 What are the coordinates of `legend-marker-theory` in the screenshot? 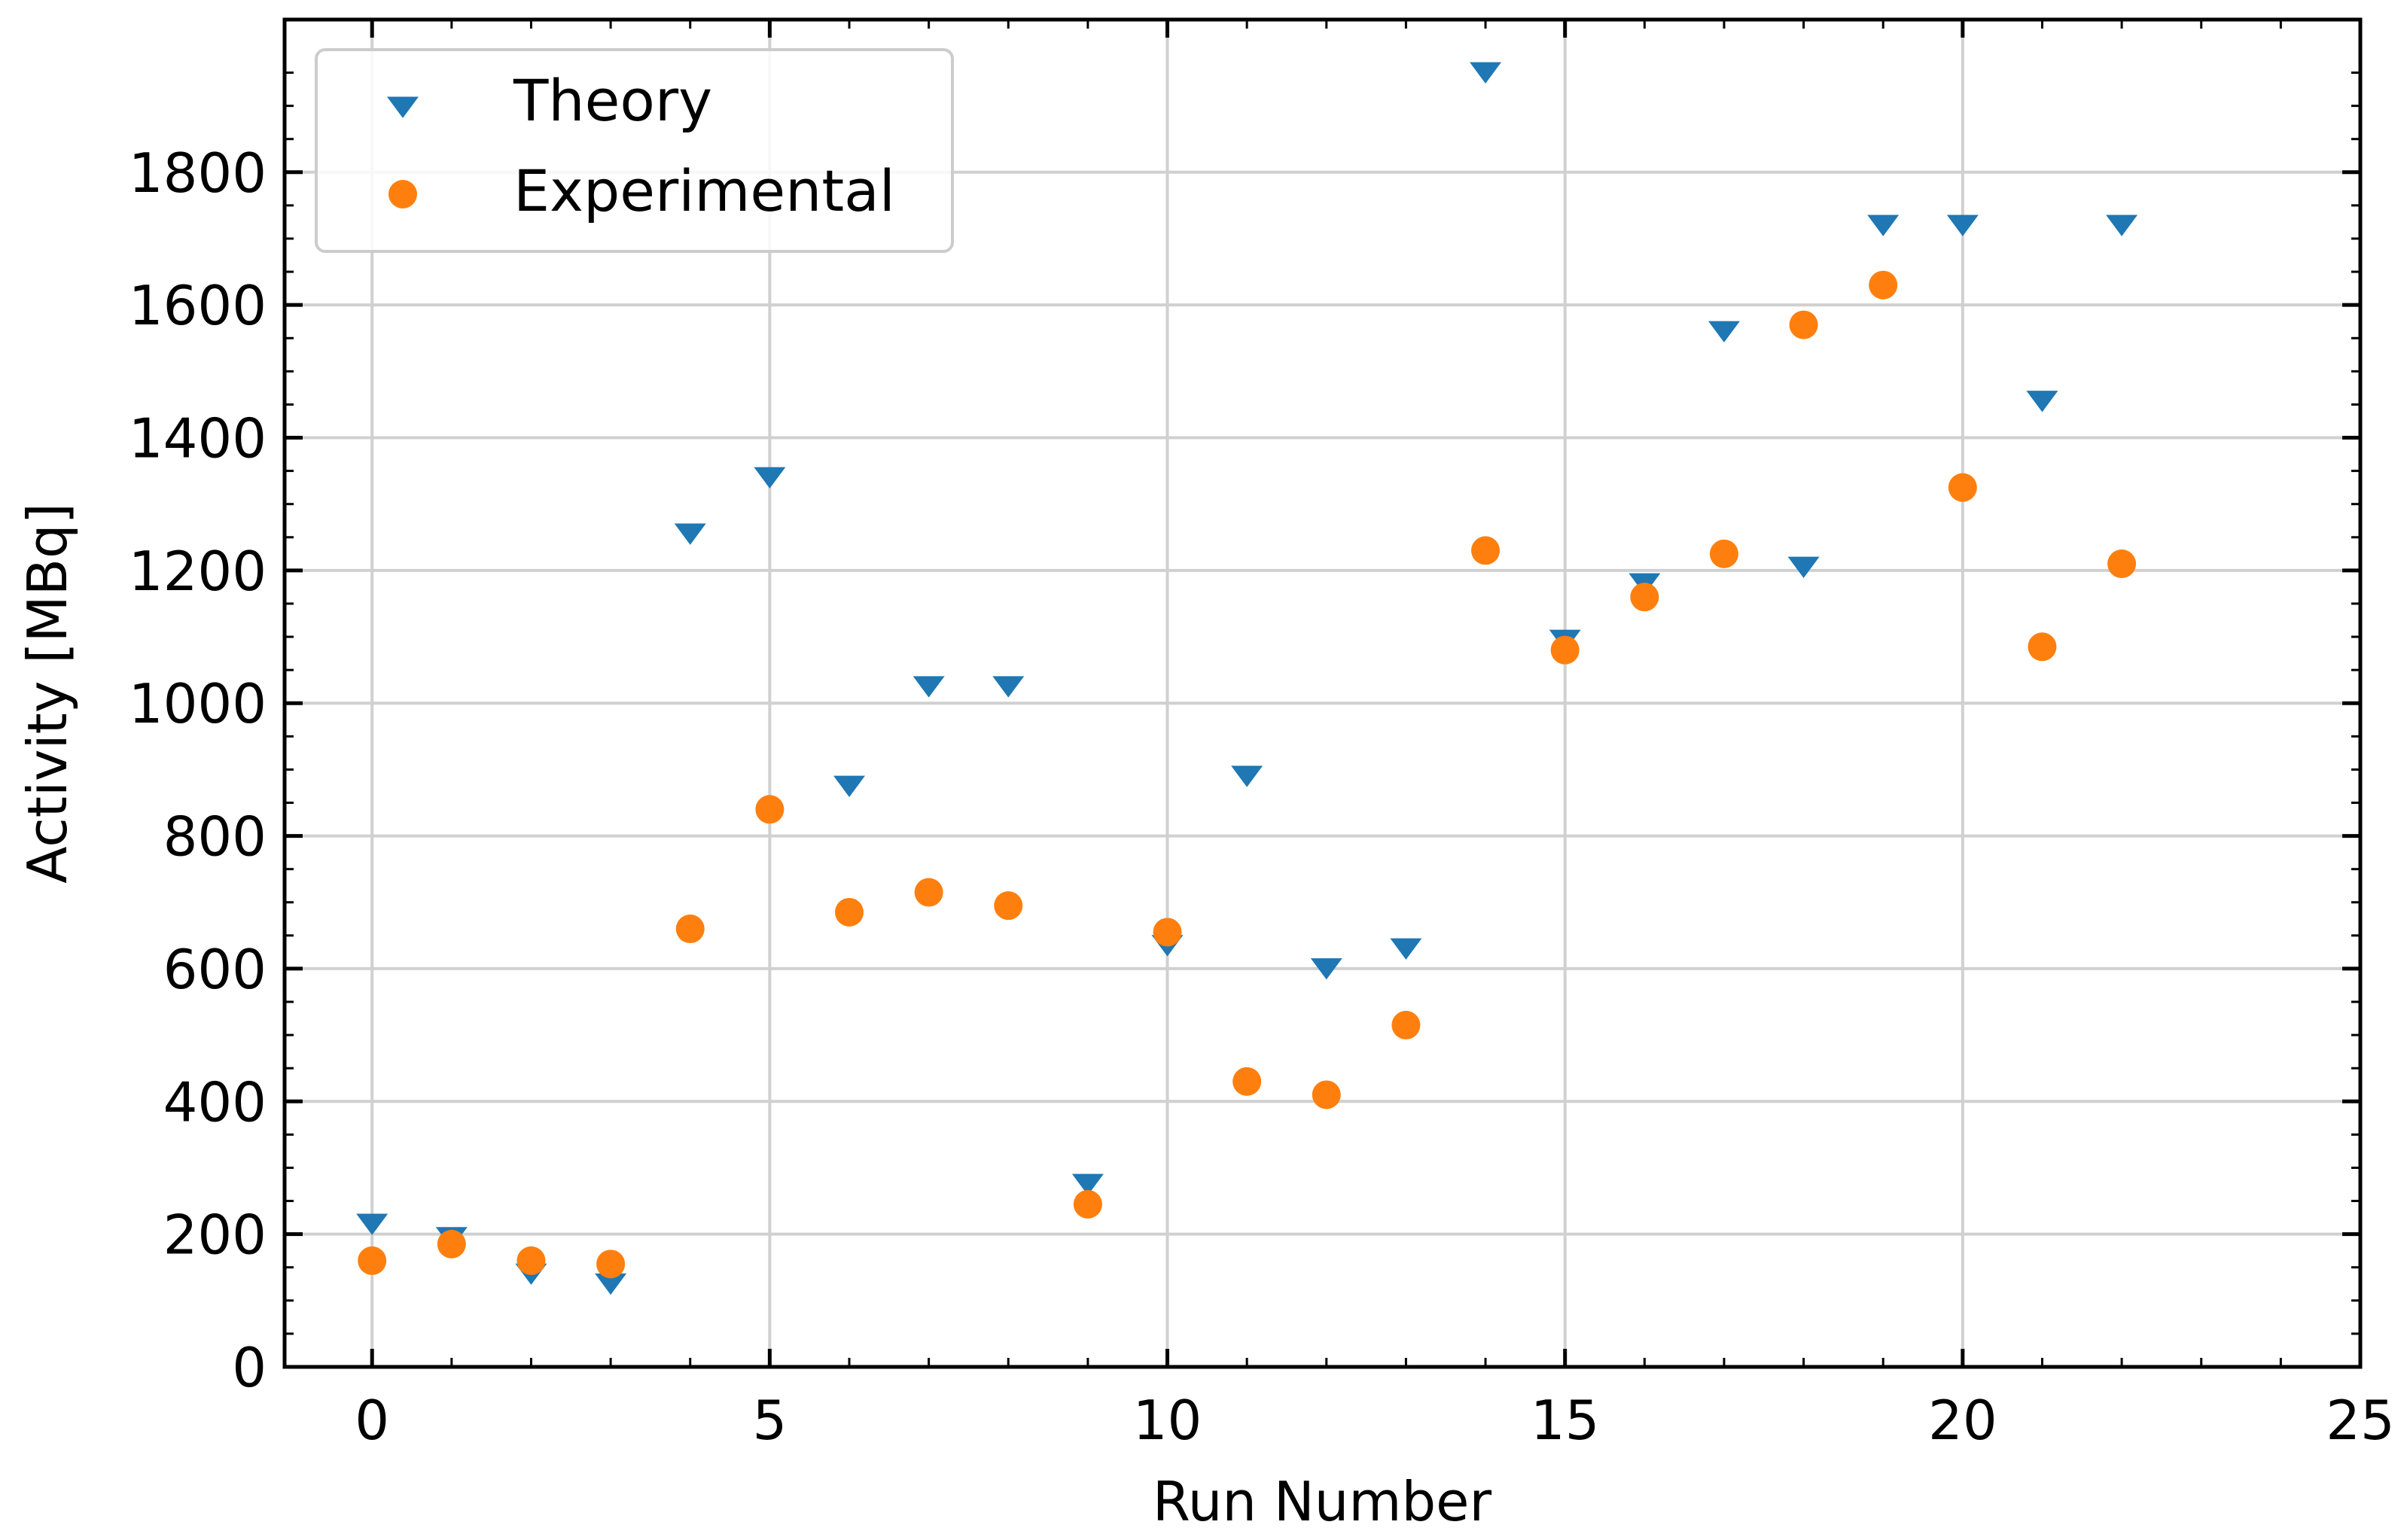 It's located at (403, 107).